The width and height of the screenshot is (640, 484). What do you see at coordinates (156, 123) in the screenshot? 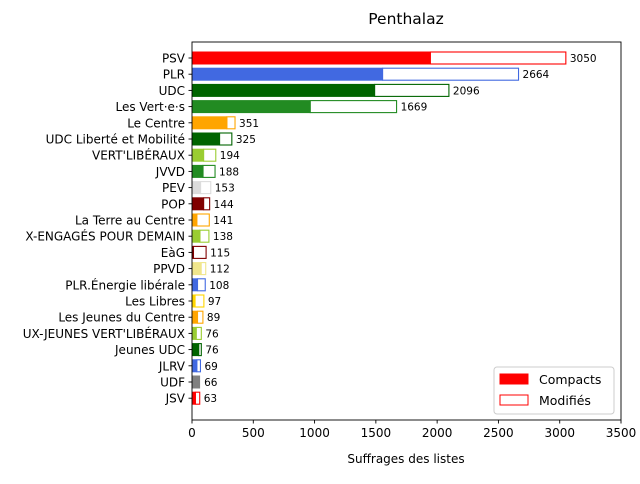
I see `category-label: Le Centre` at bounding box center [156, 123].